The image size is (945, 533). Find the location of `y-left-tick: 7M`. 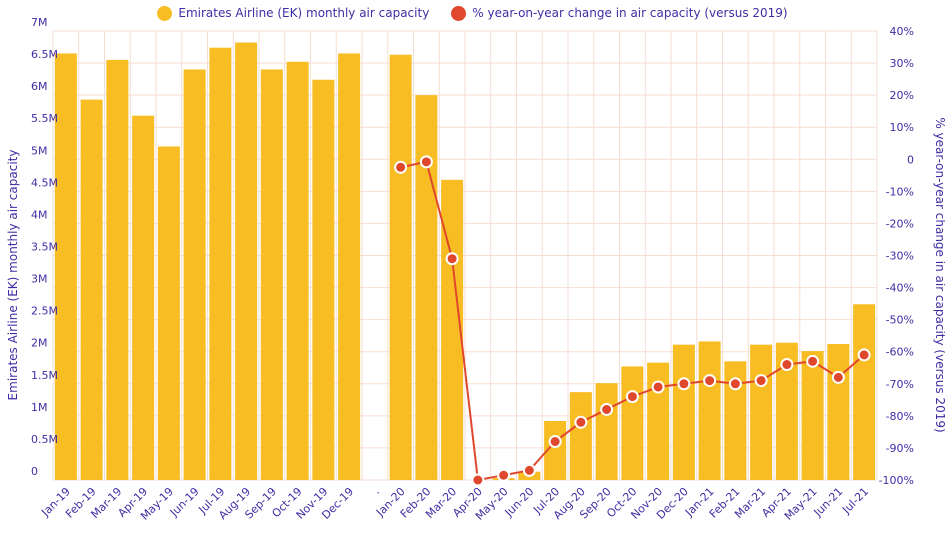

y-left-tick: 7M is located at coordinates (39, 22).